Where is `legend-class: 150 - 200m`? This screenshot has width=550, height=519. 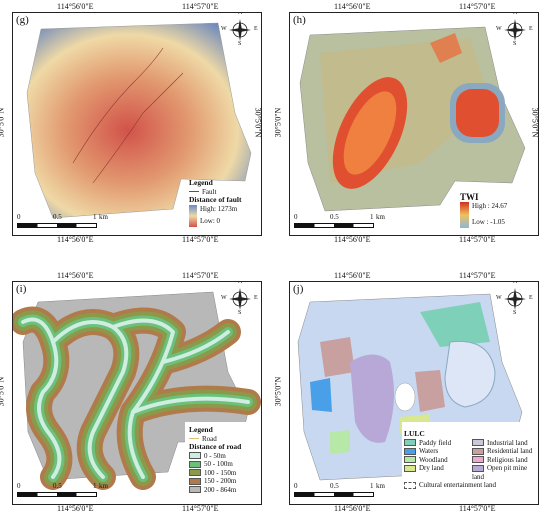
legend-class: 150 - 200m is located at coordinates (215, 481).